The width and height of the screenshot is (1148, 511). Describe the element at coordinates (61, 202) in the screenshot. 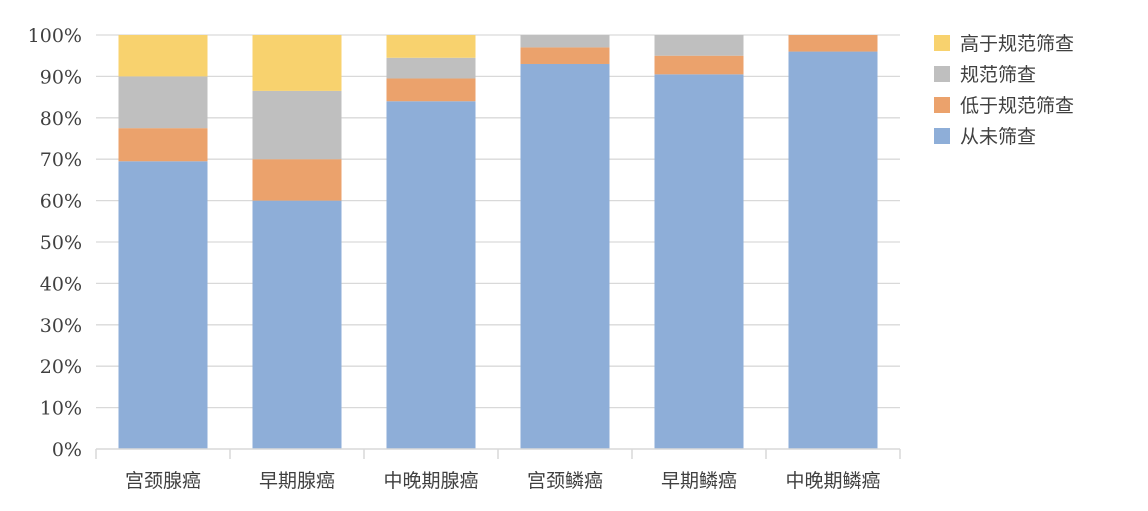

I see `y-tick-label: 60%` at that location.